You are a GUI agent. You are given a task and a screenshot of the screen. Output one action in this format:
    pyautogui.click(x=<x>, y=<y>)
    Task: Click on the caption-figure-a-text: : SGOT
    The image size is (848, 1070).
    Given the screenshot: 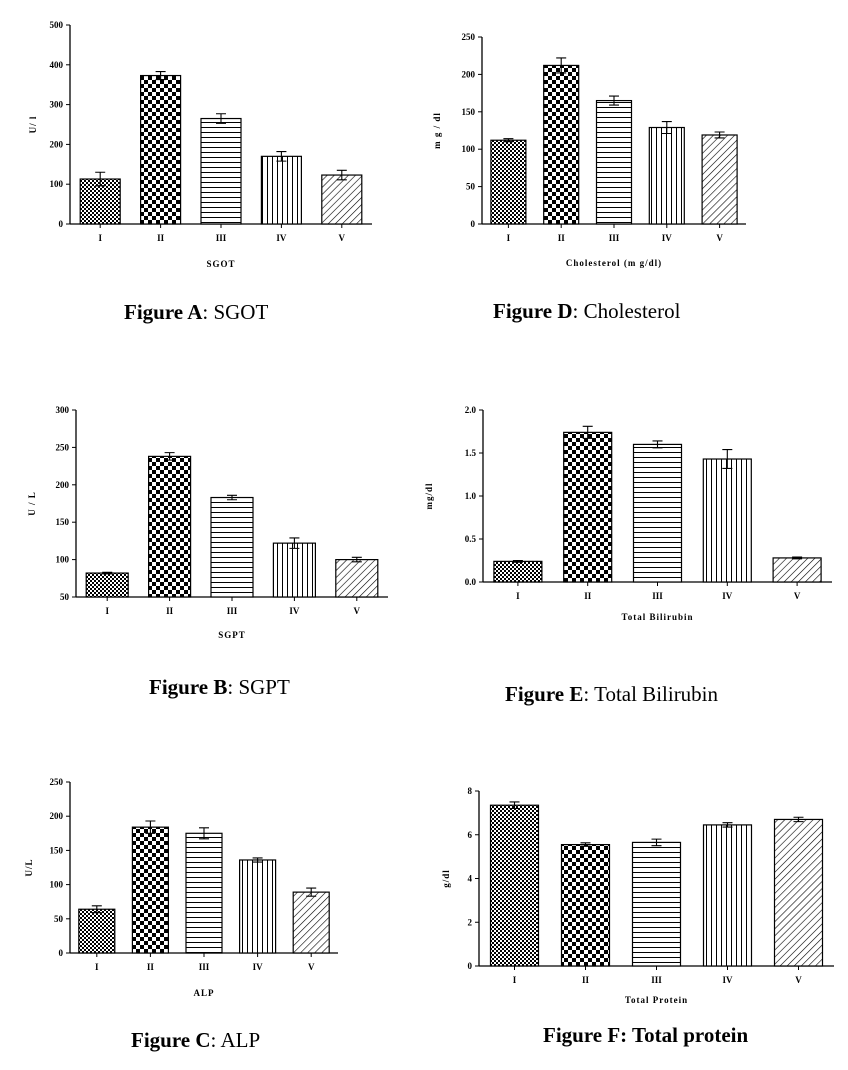 What is the action you would take?
    pyautogui.click(x=235, y=312)
    